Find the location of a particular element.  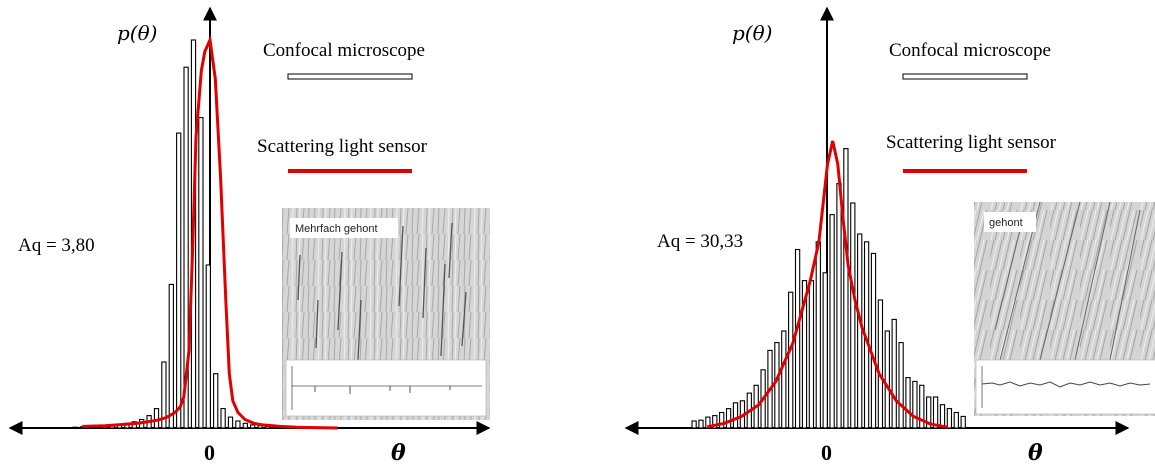

inset-label: gehont is located at coordinates (1006, 223).